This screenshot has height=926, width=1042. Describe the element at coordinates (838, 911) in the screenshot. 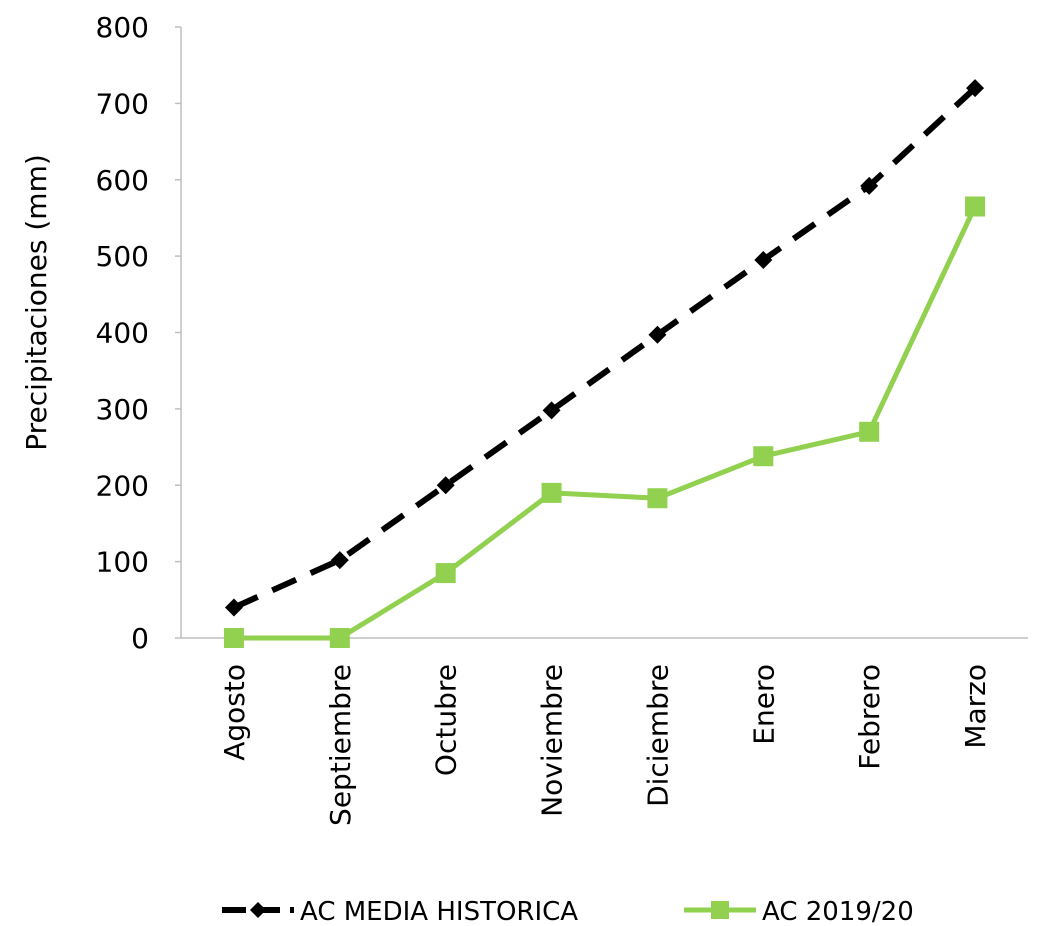

I see `legend-label: AC 2019/20` at that location.